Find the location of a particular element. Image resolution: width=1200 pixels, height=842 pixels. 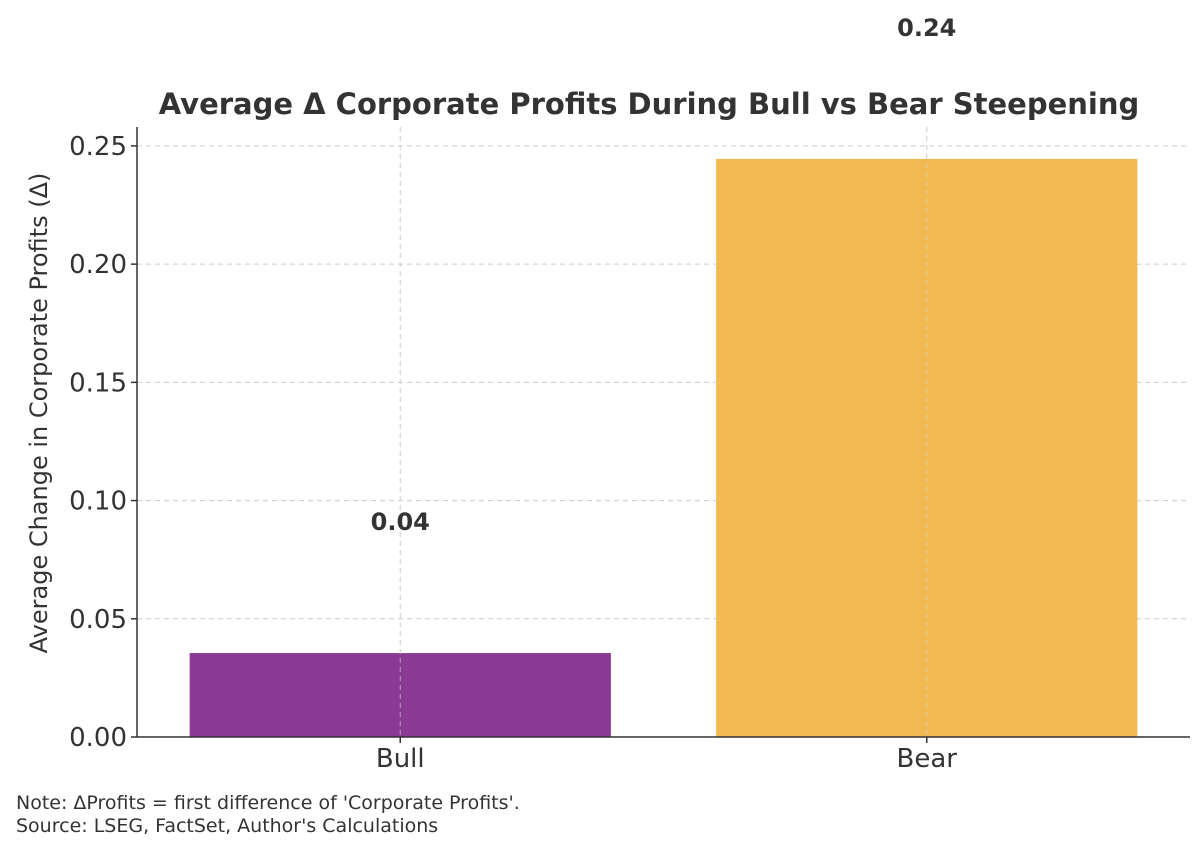

y-tick-label: 0.25 is located at coordinates (98, 147).